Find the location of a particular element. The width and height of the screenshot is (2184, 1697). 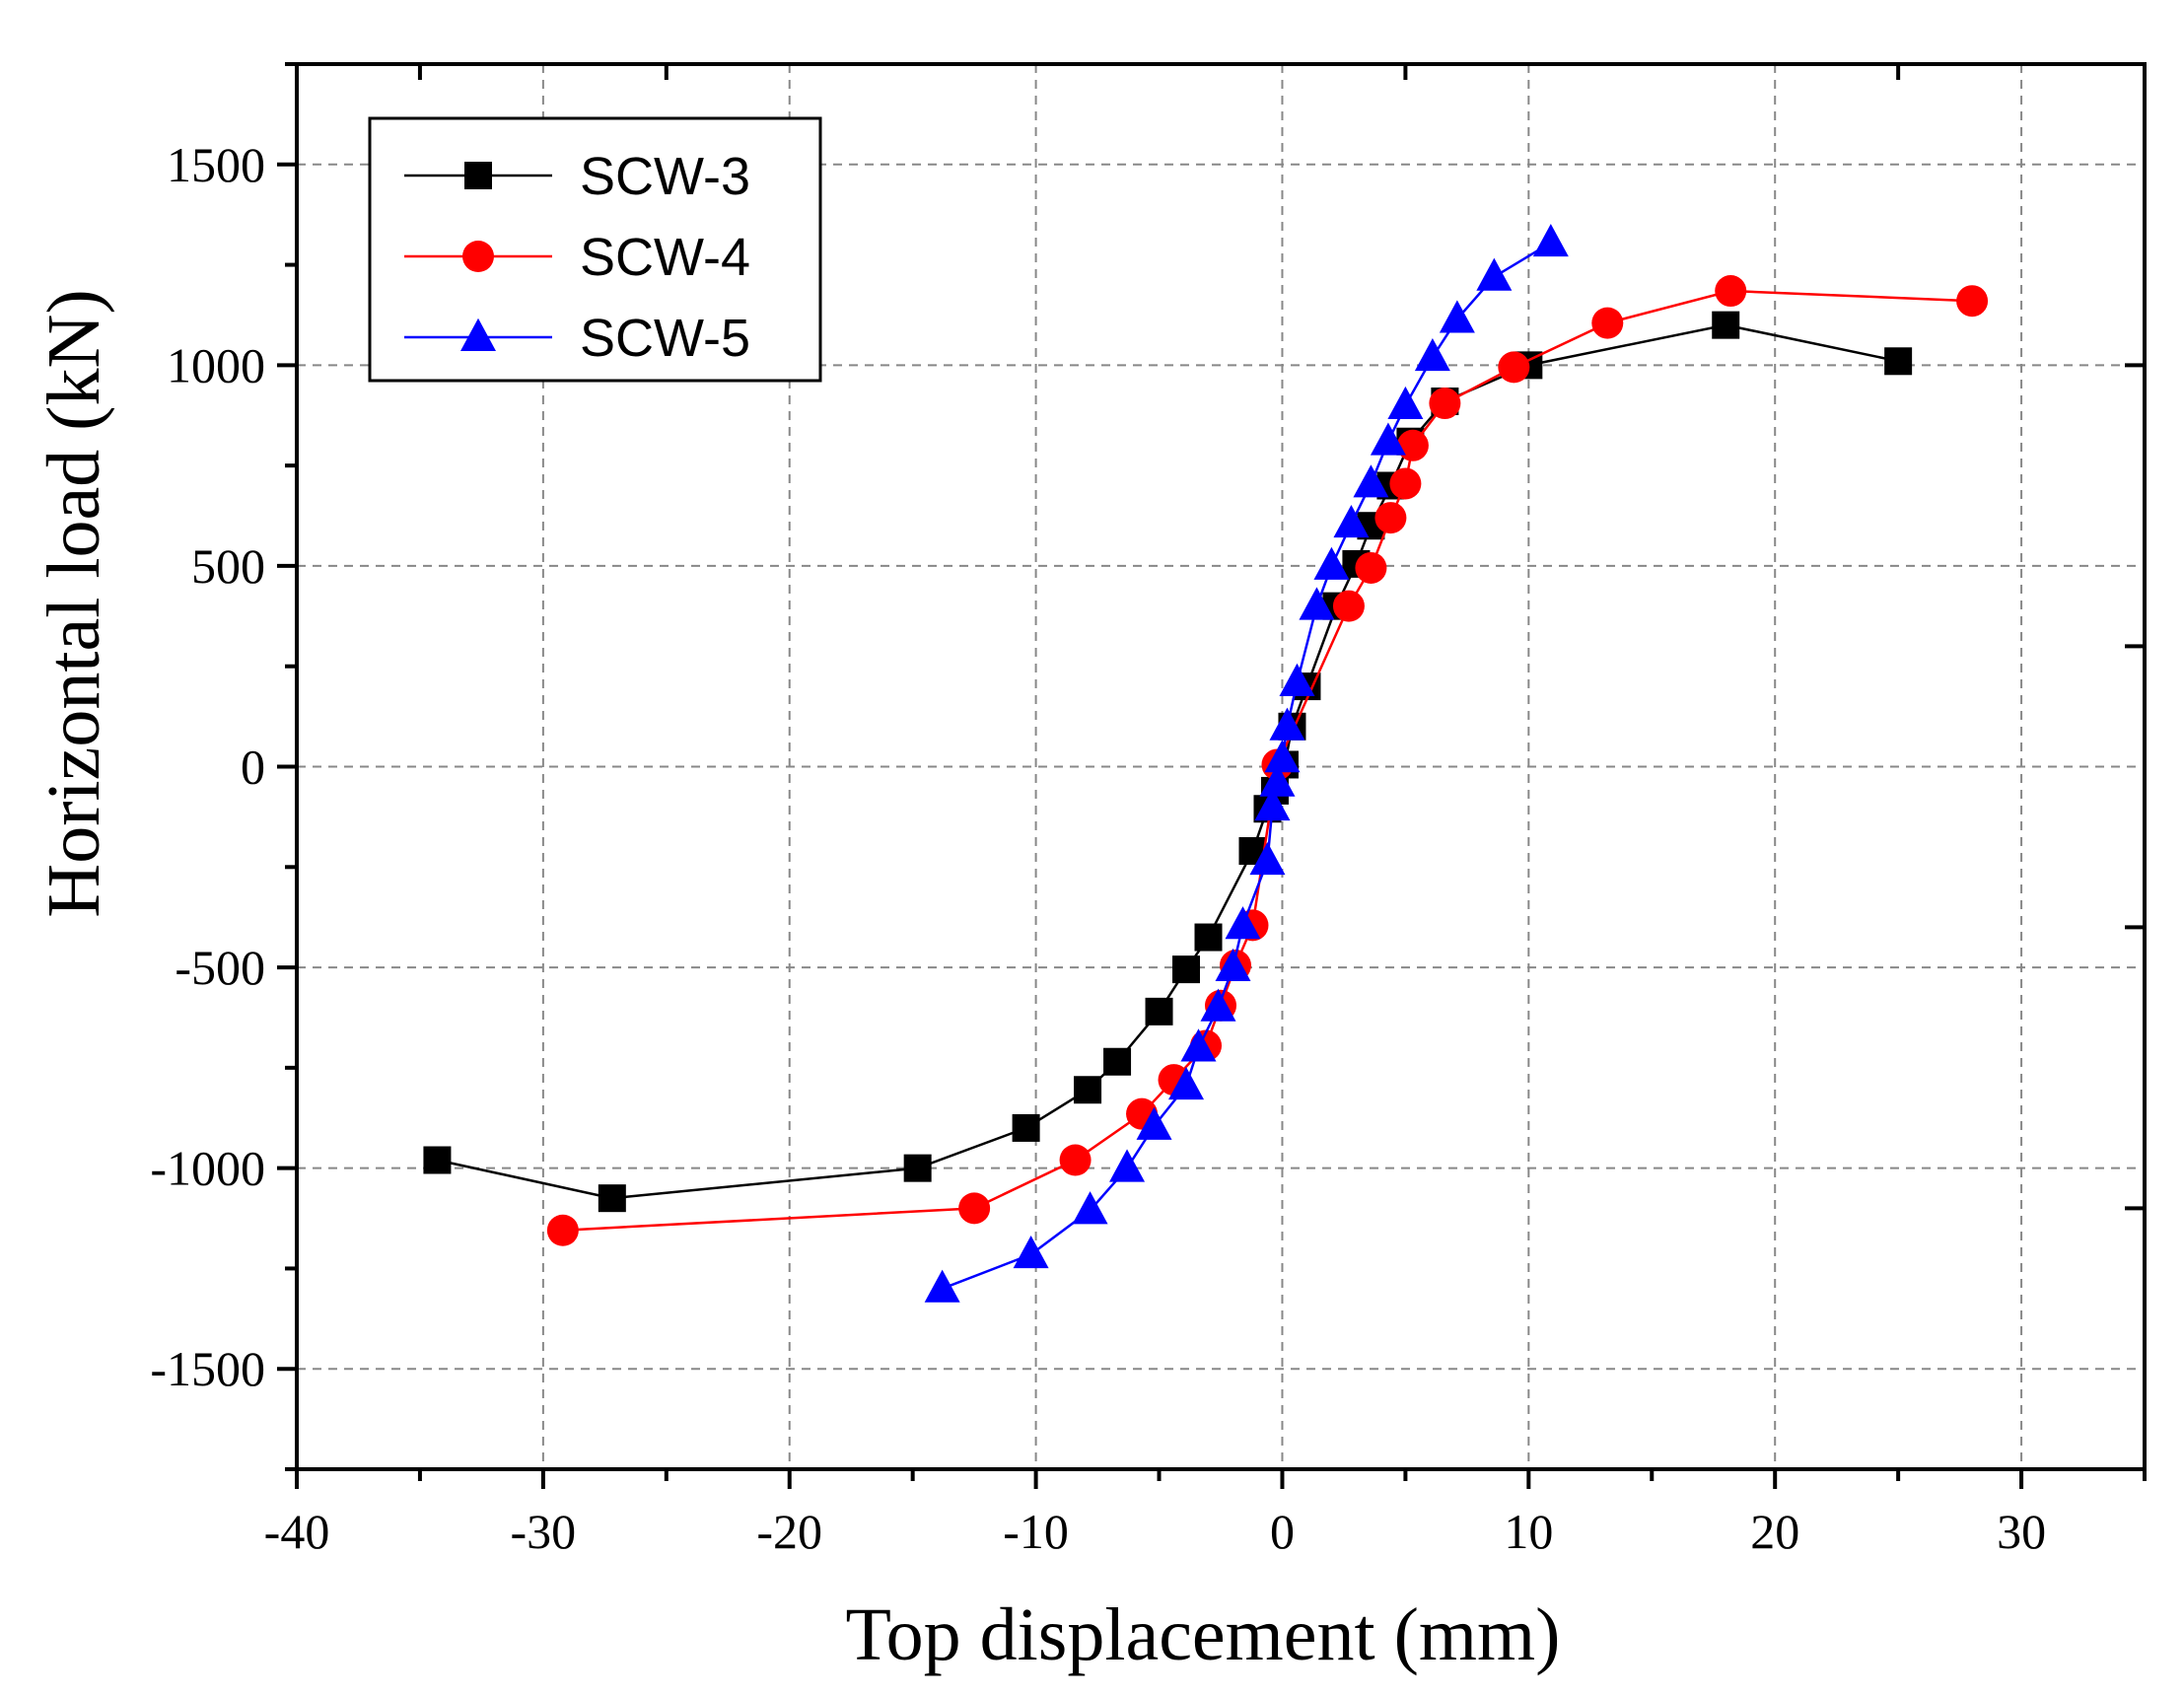

legend-entry: SCW-3 is located at coordinates (577, 176).